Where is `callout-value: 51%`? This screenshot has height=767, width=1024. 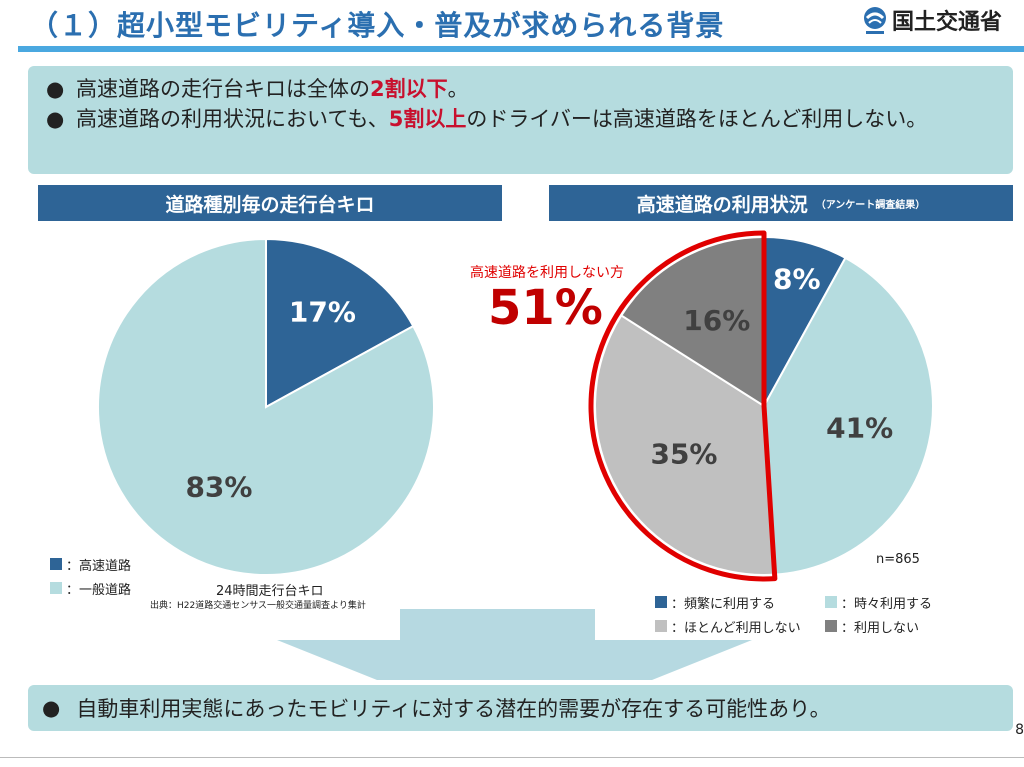
callout-value: 51% is located at coordinates (545, 308).